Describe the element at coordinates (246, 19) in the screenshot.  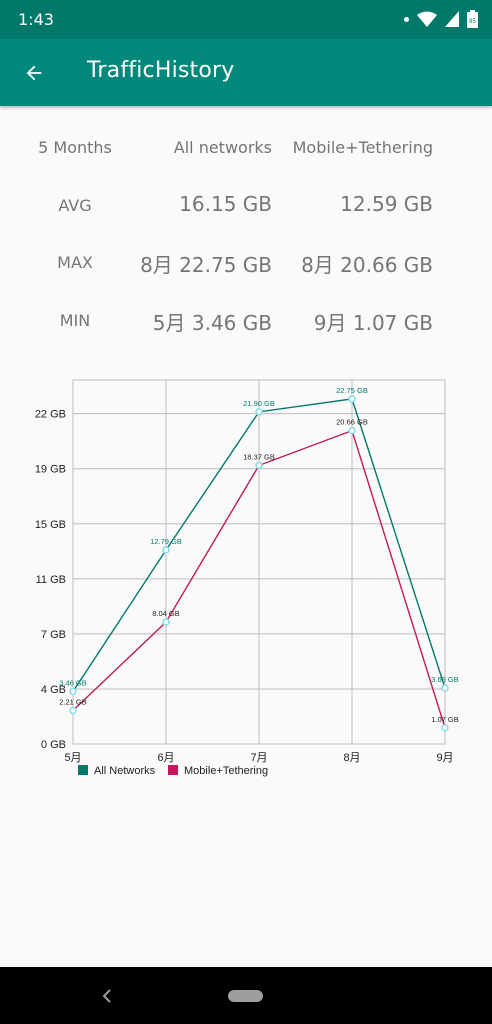
I see `status-bar: 1:43 85` at that location.